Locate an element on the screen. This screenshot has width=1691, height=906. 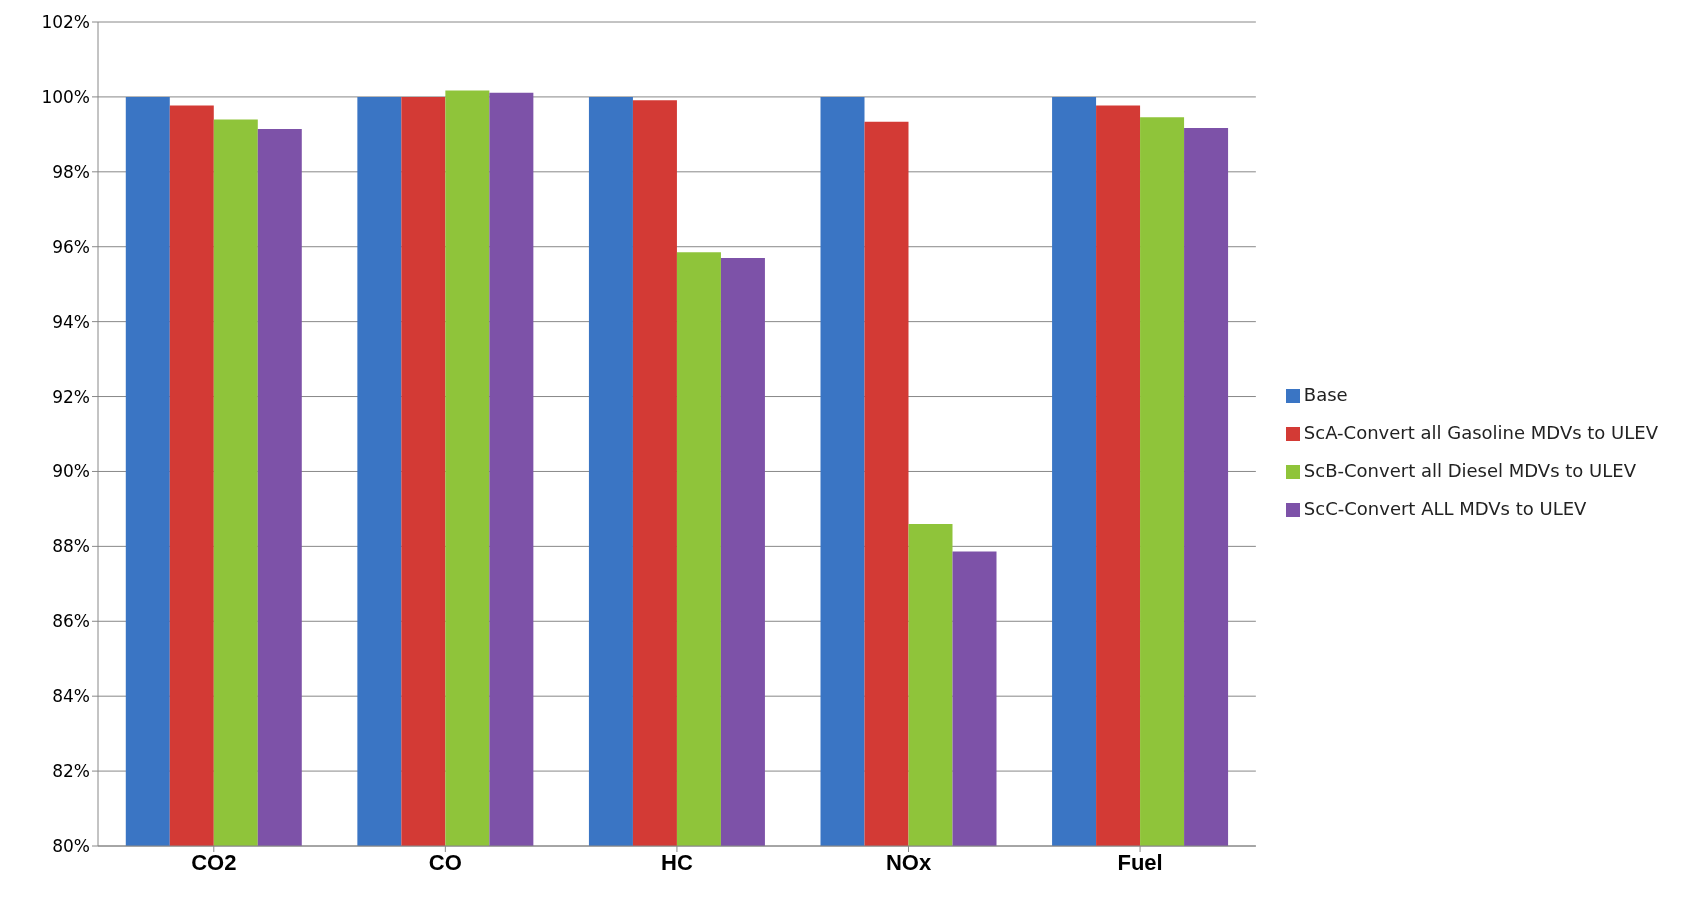
y-tick-label: 80% is located at coordinates (71, 846).